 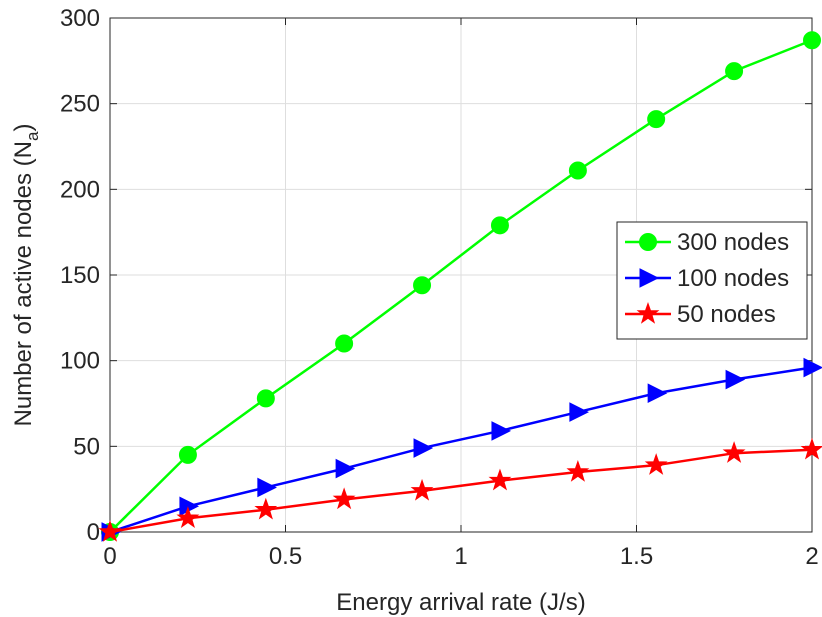 I want to click on y-tick-label: 250, so click(x=80, y=104).